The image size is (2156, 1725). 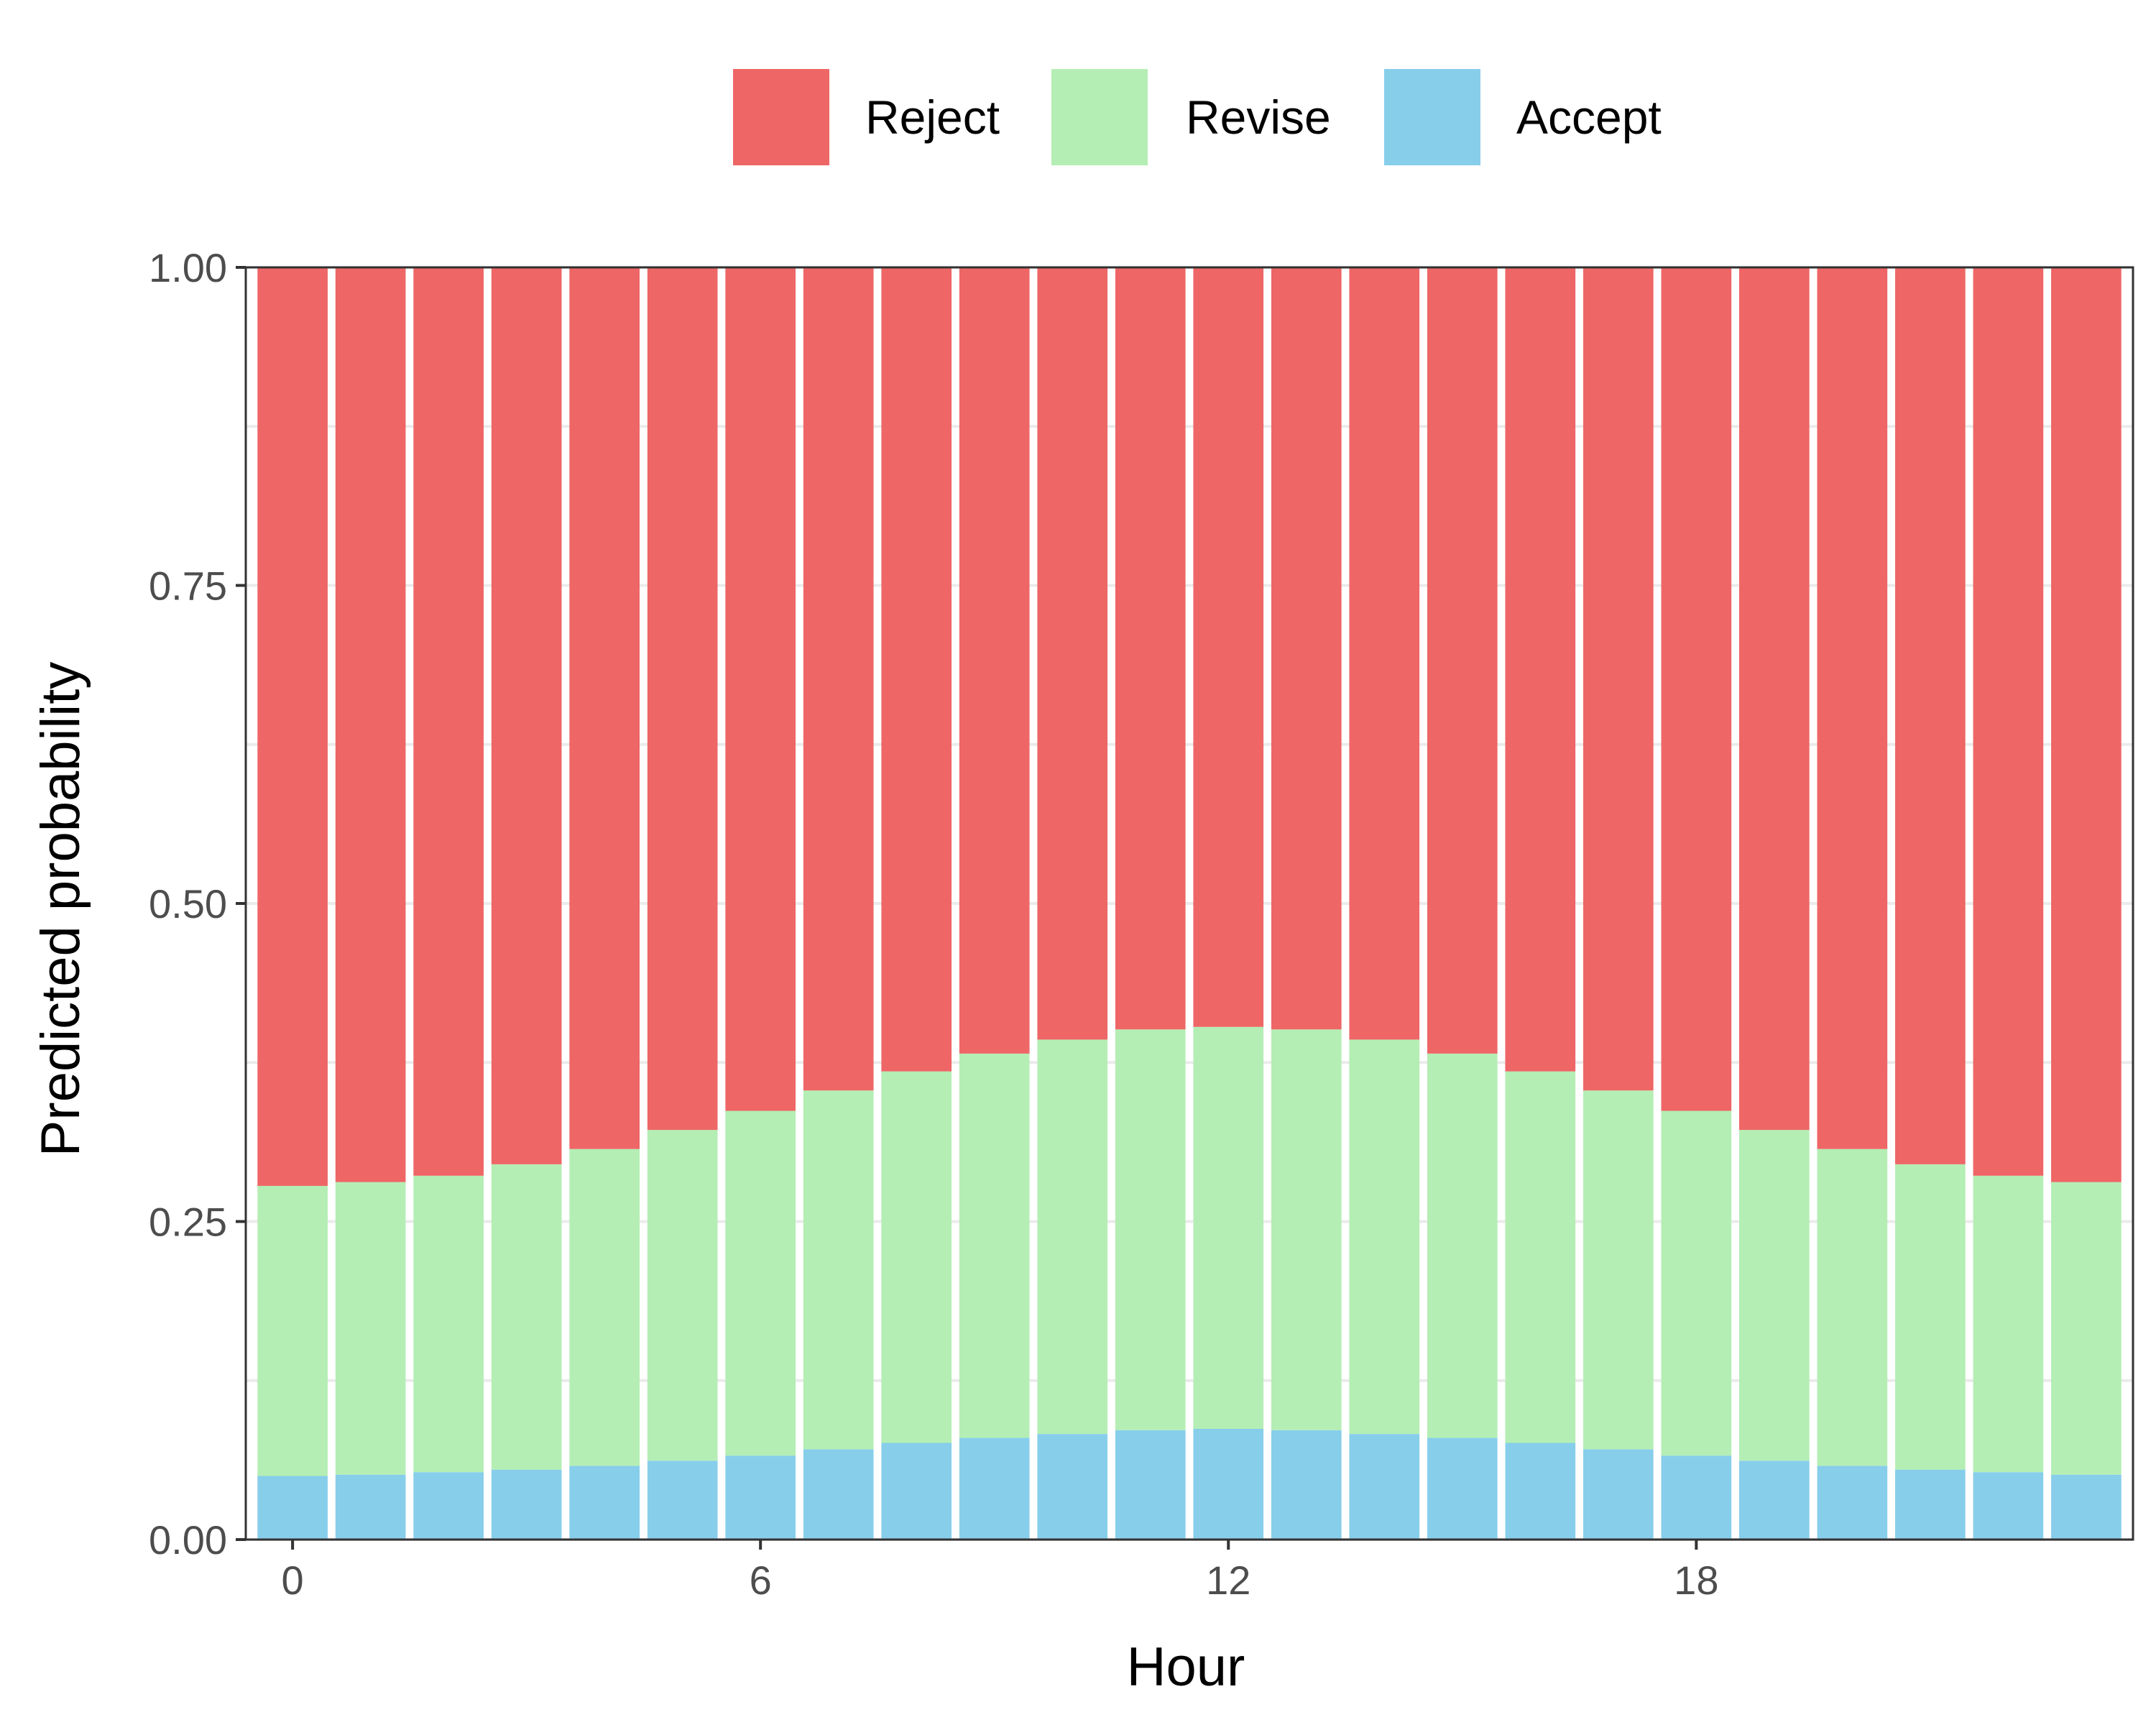 I want to click on x-tick-label: 6, so click(x=761, y=1580).